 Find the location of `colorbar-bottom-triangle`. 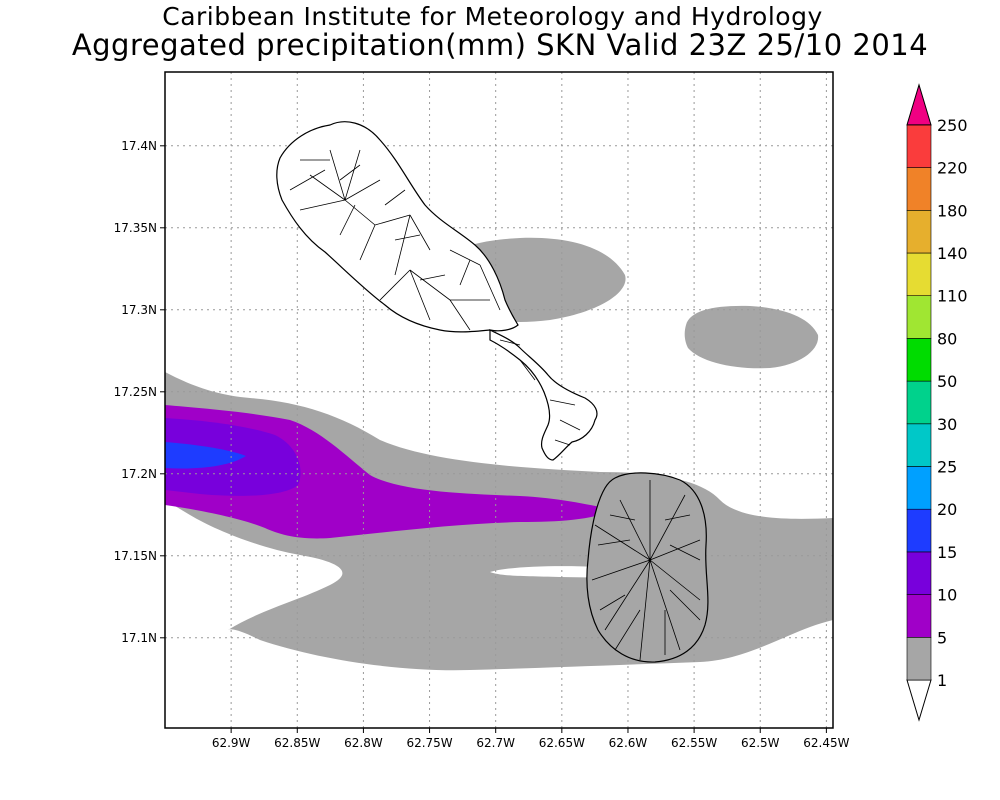

colorbar-bottom-triangle is located at coordinates (919, 700).